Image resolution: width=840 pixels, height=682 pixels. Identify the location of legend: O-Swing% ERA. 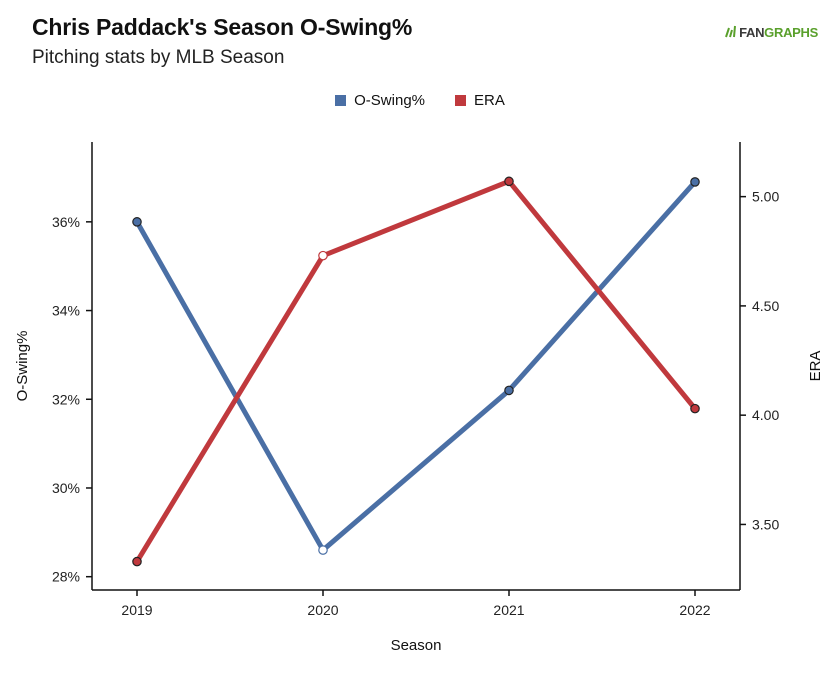
(420, 100).